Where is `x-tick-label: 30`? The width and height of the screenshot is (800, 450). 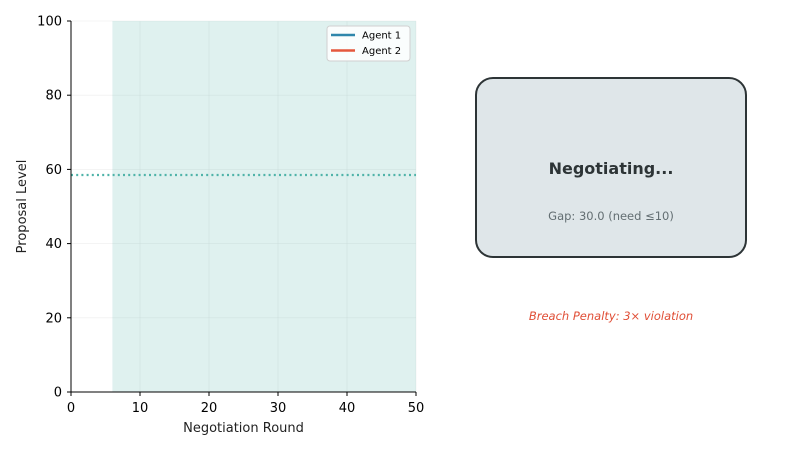 x-tick-label: 30 is located at coordinates (278, 408).